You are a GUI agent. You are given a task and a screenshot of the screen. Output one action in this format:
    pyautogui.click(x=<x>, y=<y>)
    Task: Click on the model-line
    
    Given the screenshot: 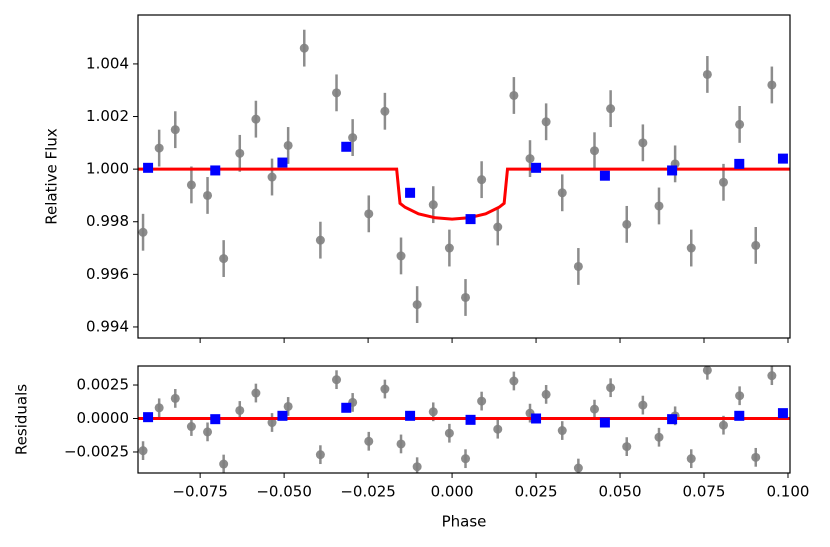 What is the action you would take?
    pyautogui.click(x=464, y=194)
    